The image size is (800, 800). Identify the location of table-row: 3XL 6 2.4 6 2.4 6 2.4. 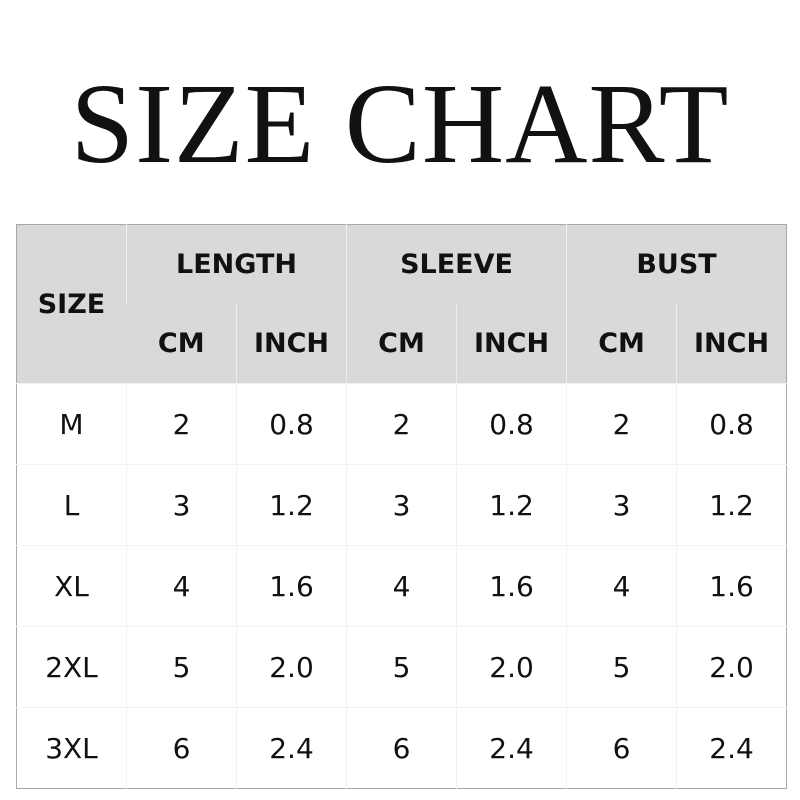
(401, 748).